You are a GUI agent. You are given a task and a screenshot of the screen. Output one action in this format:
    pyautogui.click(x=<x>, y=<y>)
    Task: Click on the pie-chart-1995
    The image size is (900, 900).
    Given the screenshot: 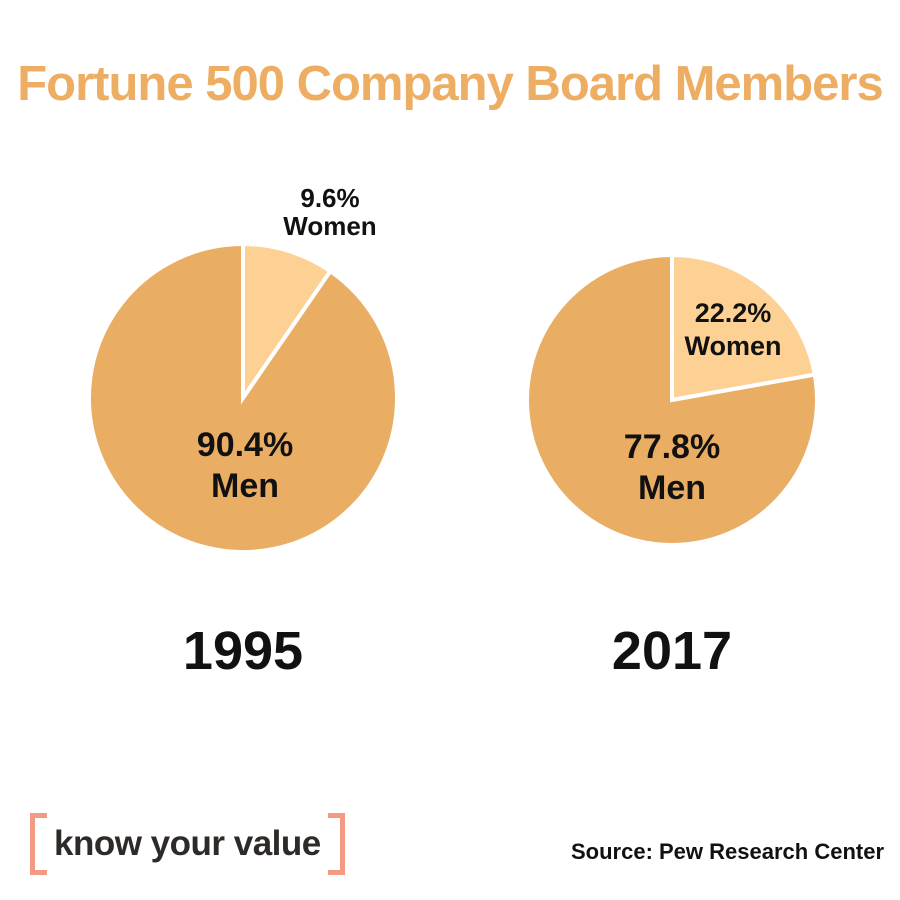 What is the action you would take?
    pyautogui.click(x=243, y=397)
    